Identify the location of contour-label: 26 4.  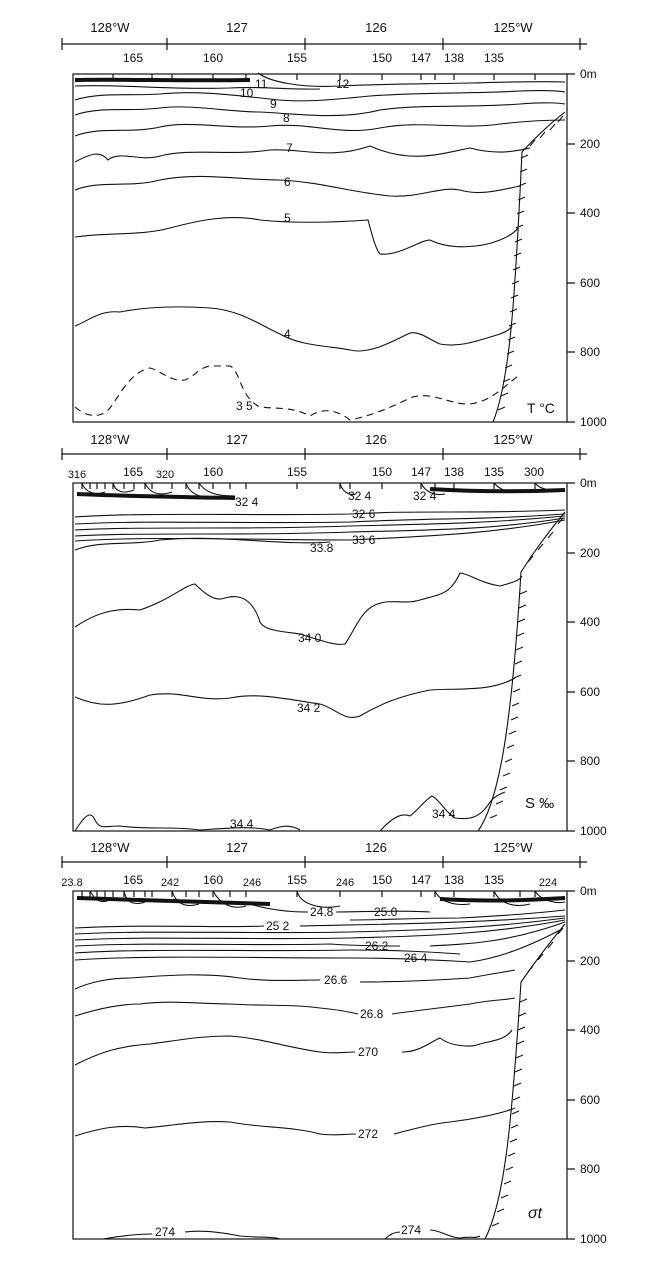
(416, 958).